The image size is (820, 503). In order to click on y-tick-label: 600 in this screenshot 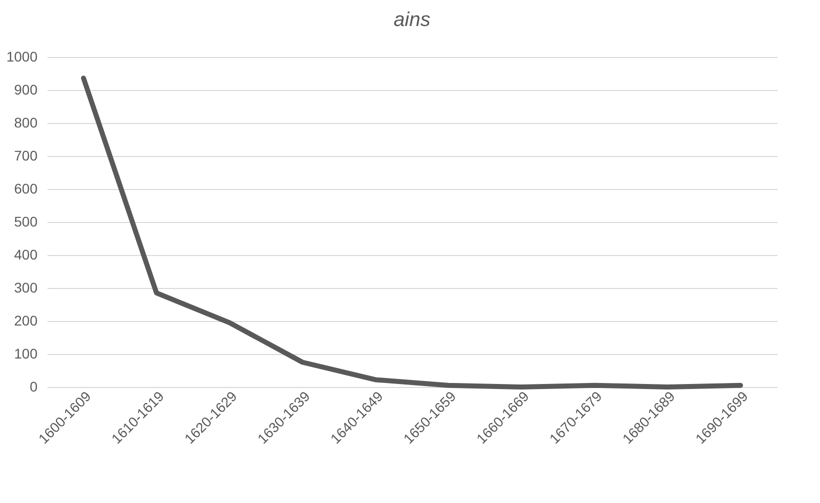, I will do `click(26, 188)`.